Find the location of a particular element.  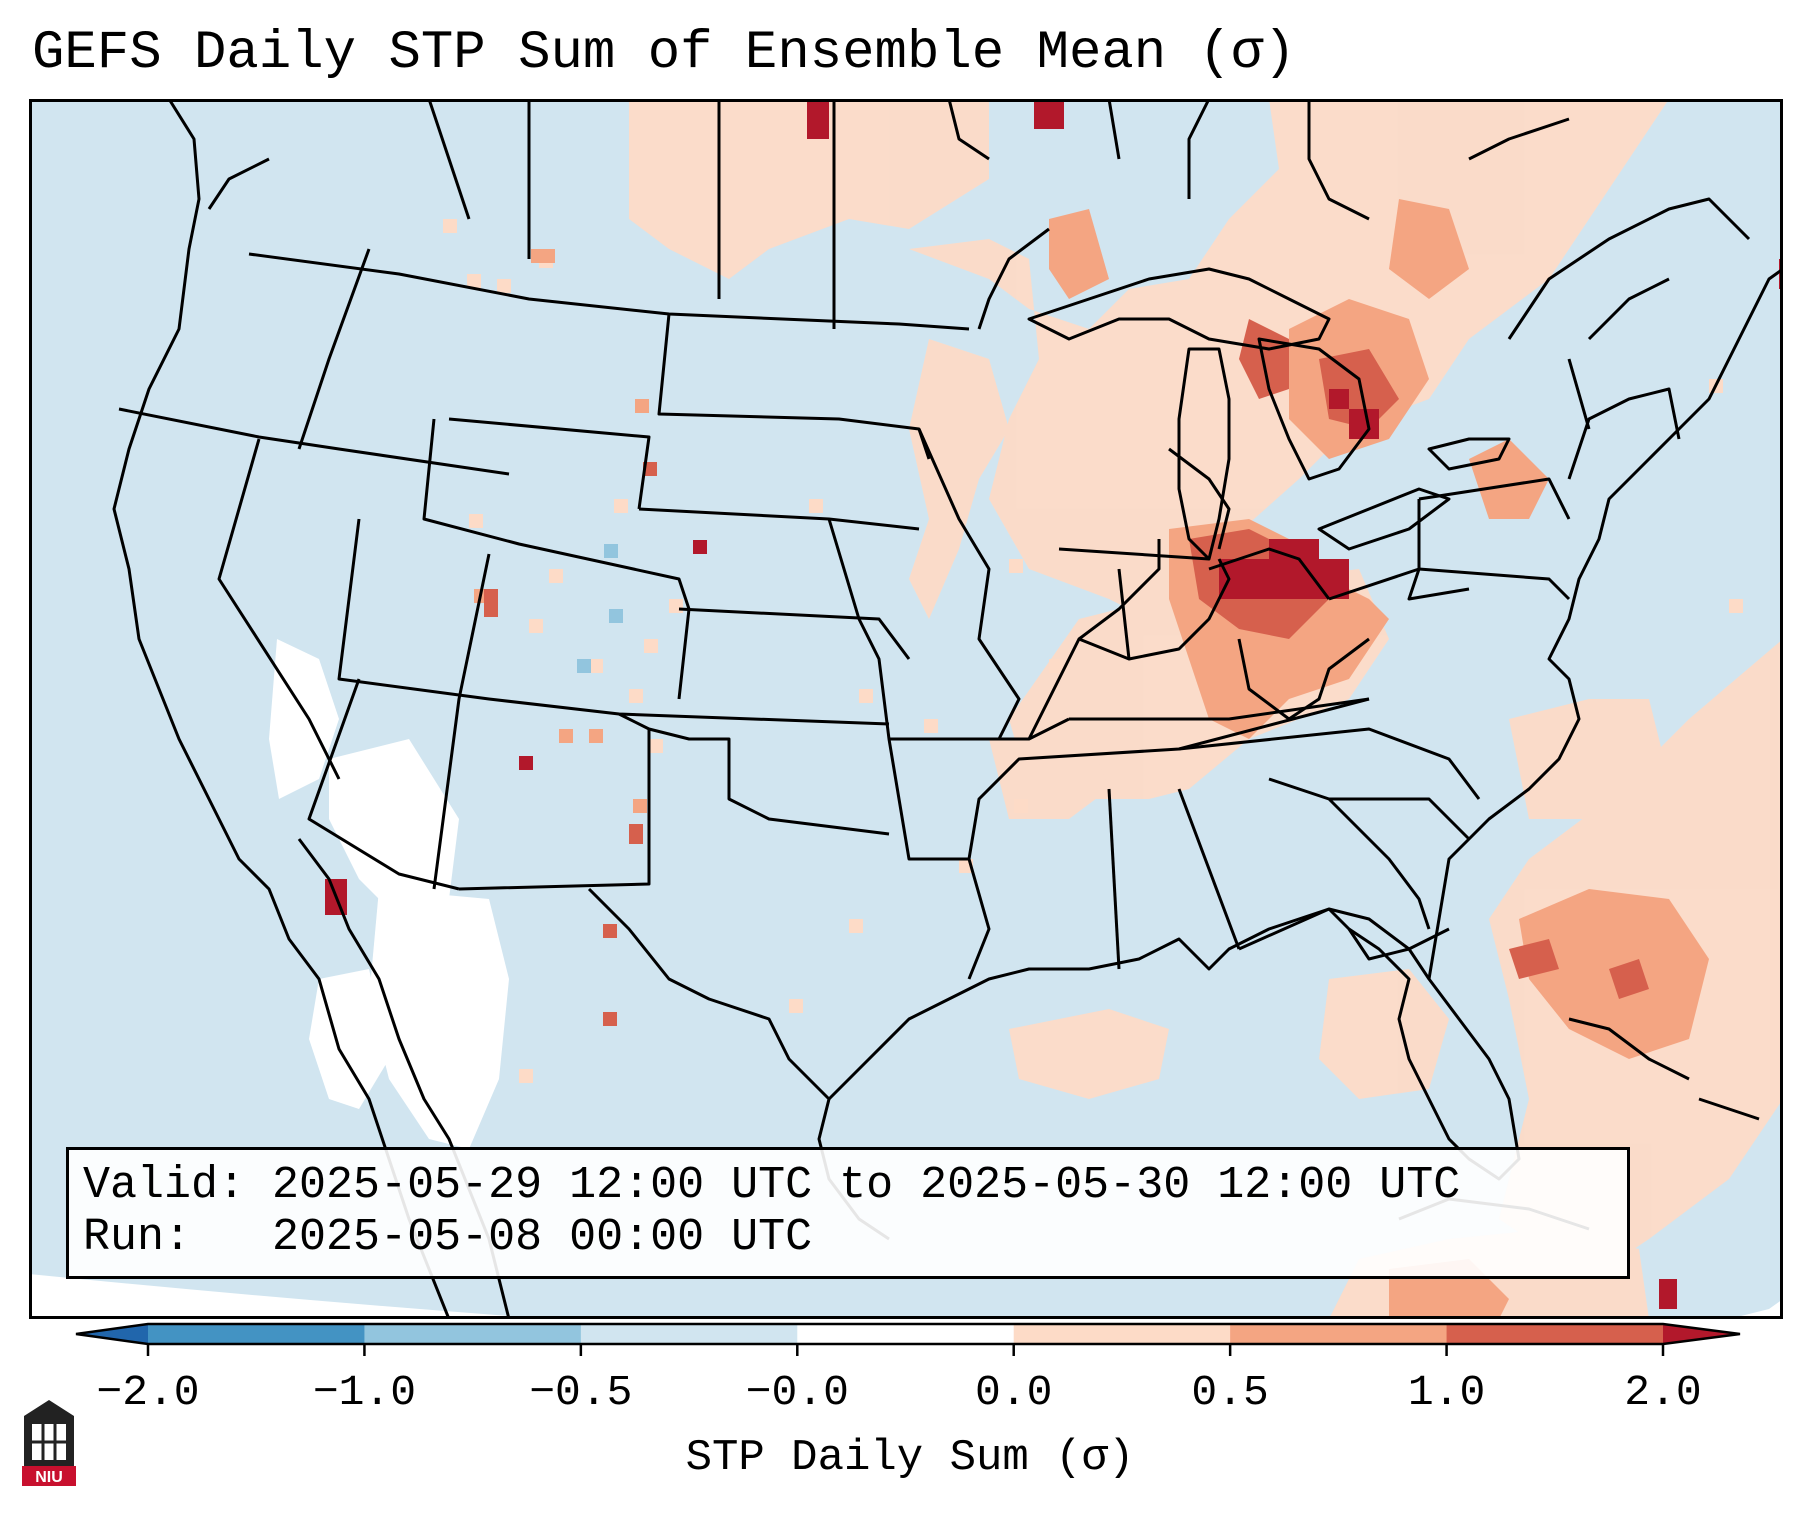

run-value: 2025-05-08 00:00 UTC is located at coordinates (542, 1237).